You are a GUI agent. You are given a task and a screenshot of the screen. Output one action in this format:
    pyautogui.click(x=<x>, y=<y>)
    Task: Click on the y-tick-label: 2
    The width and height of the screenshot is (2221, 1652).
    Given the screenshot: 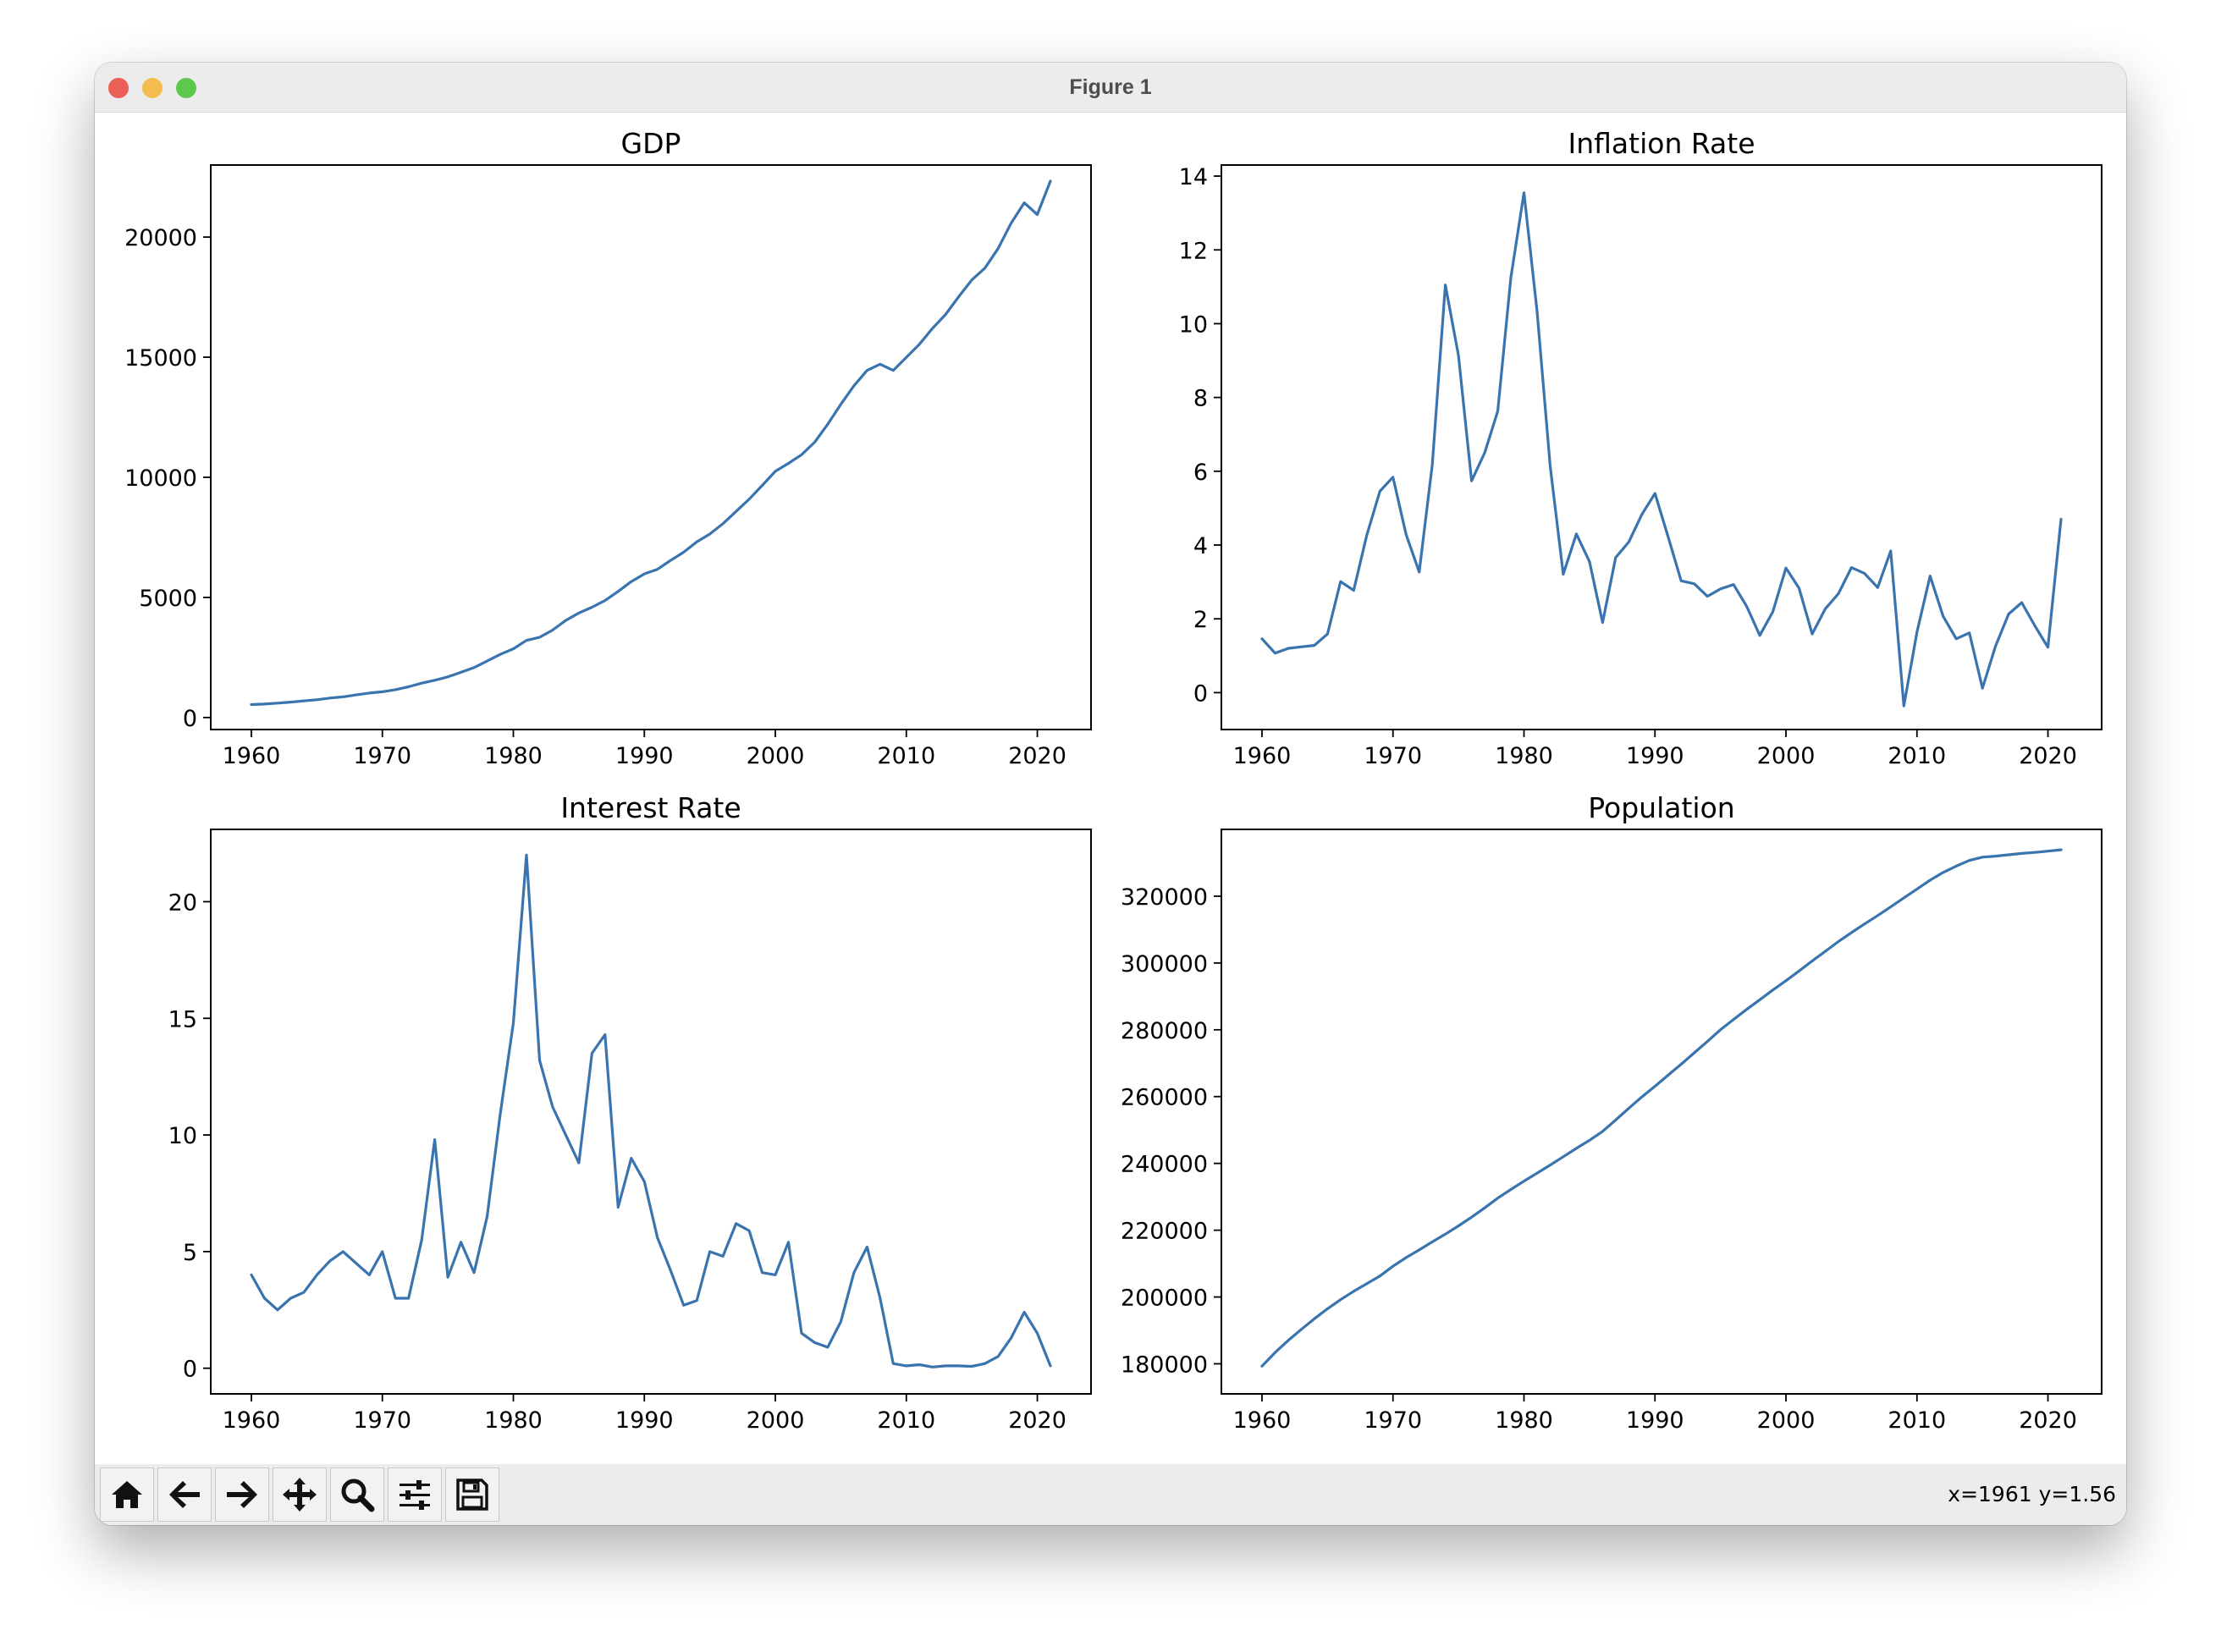 What is the action you would take?
    pyautogui.click(x=1201, y=620)
    